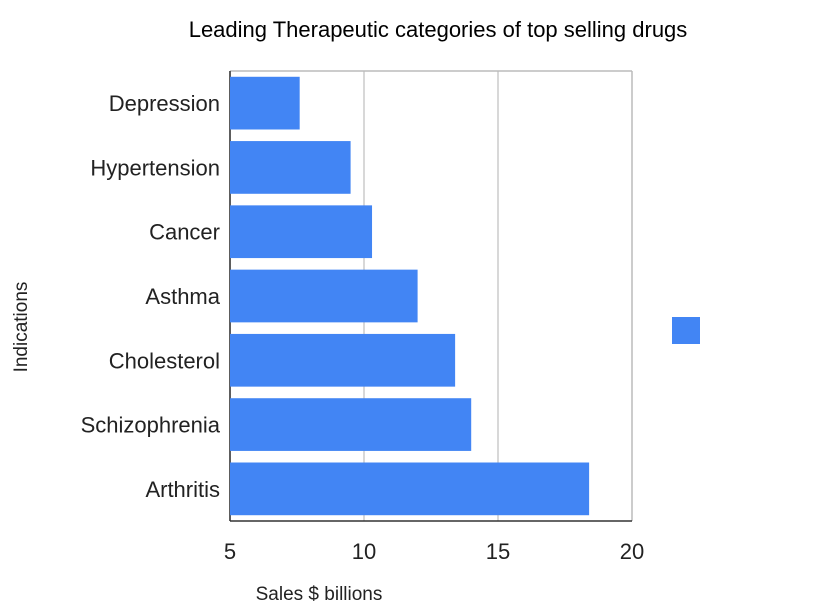 The height and width of the screenshot is (607, 822). Describe the element at coordinates (301, 232) in the screenshot. I see `bar-cancer` at that location.